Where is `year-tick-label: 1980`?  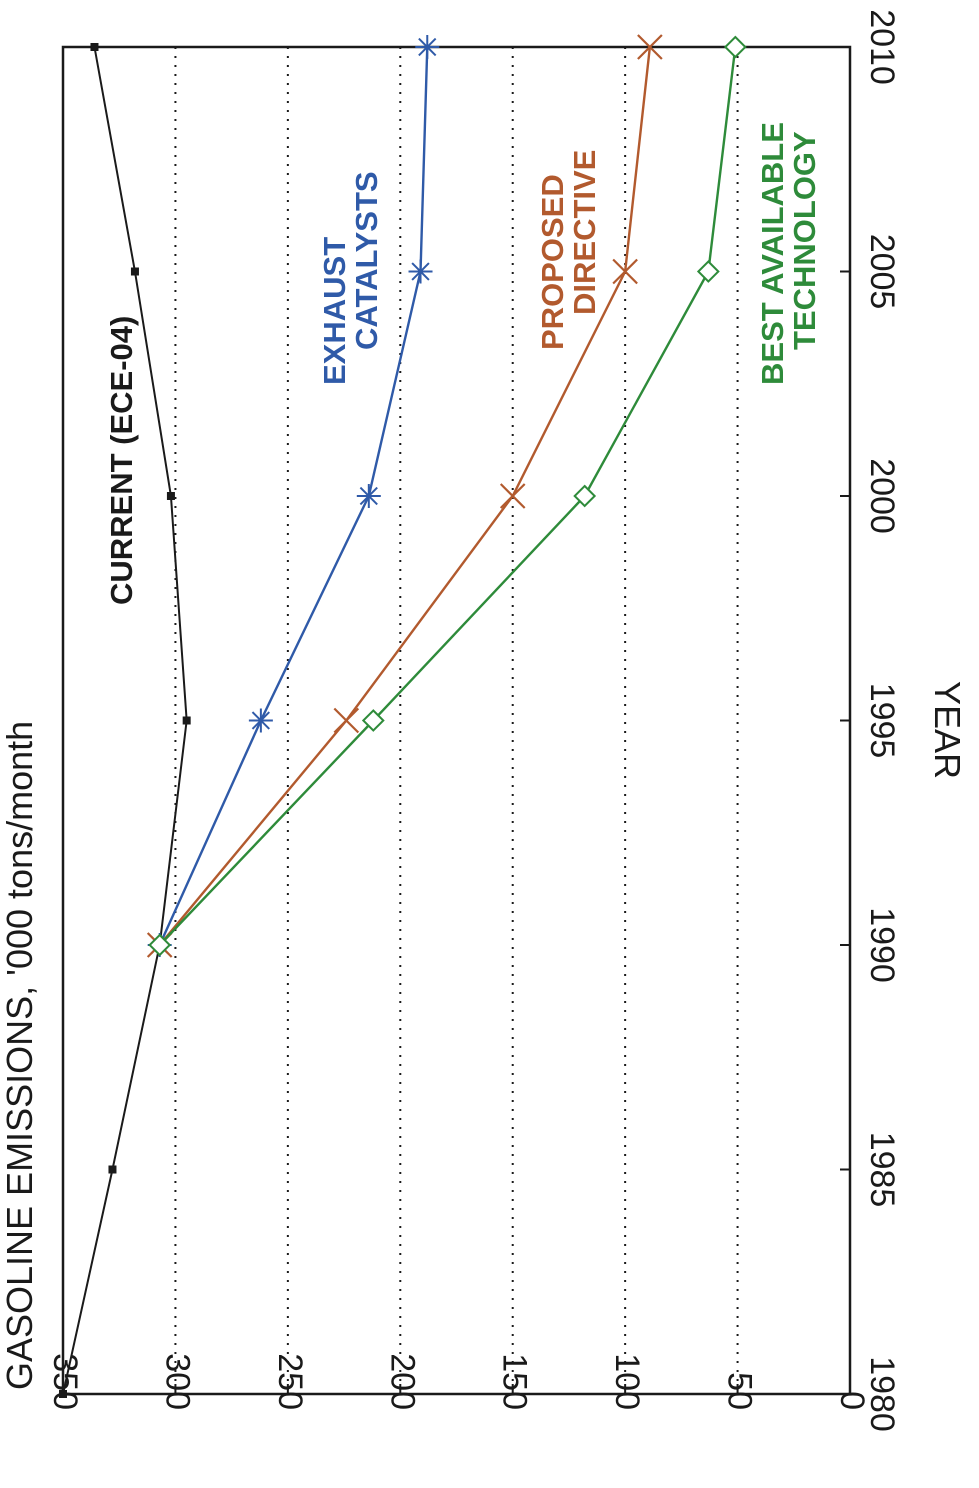
year-tick-label: 1980 is located at coordinates (882, 1394).